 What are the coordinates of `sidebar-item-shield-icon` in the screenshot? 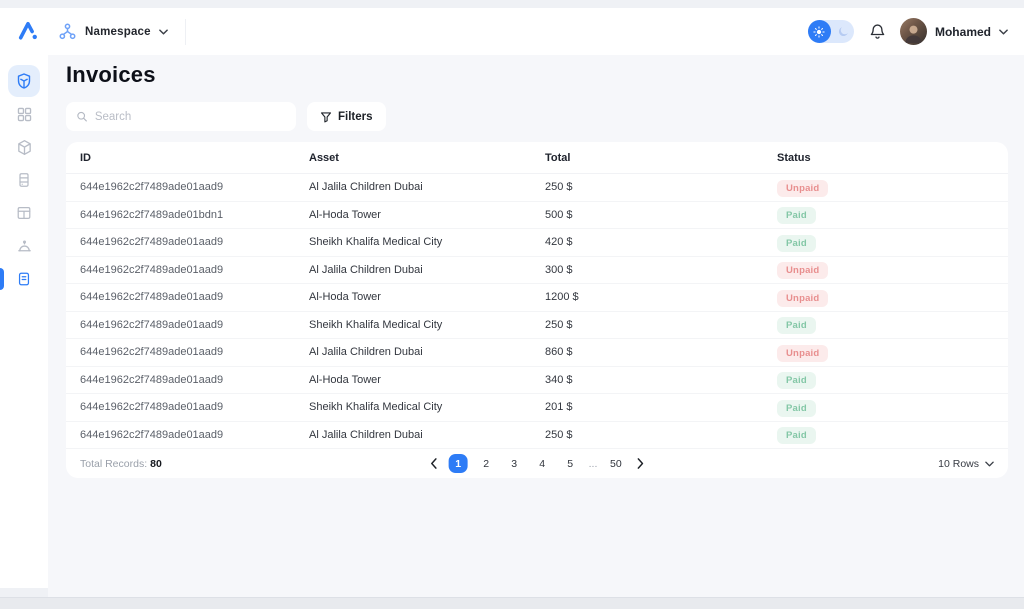 It's located at (24, 81).